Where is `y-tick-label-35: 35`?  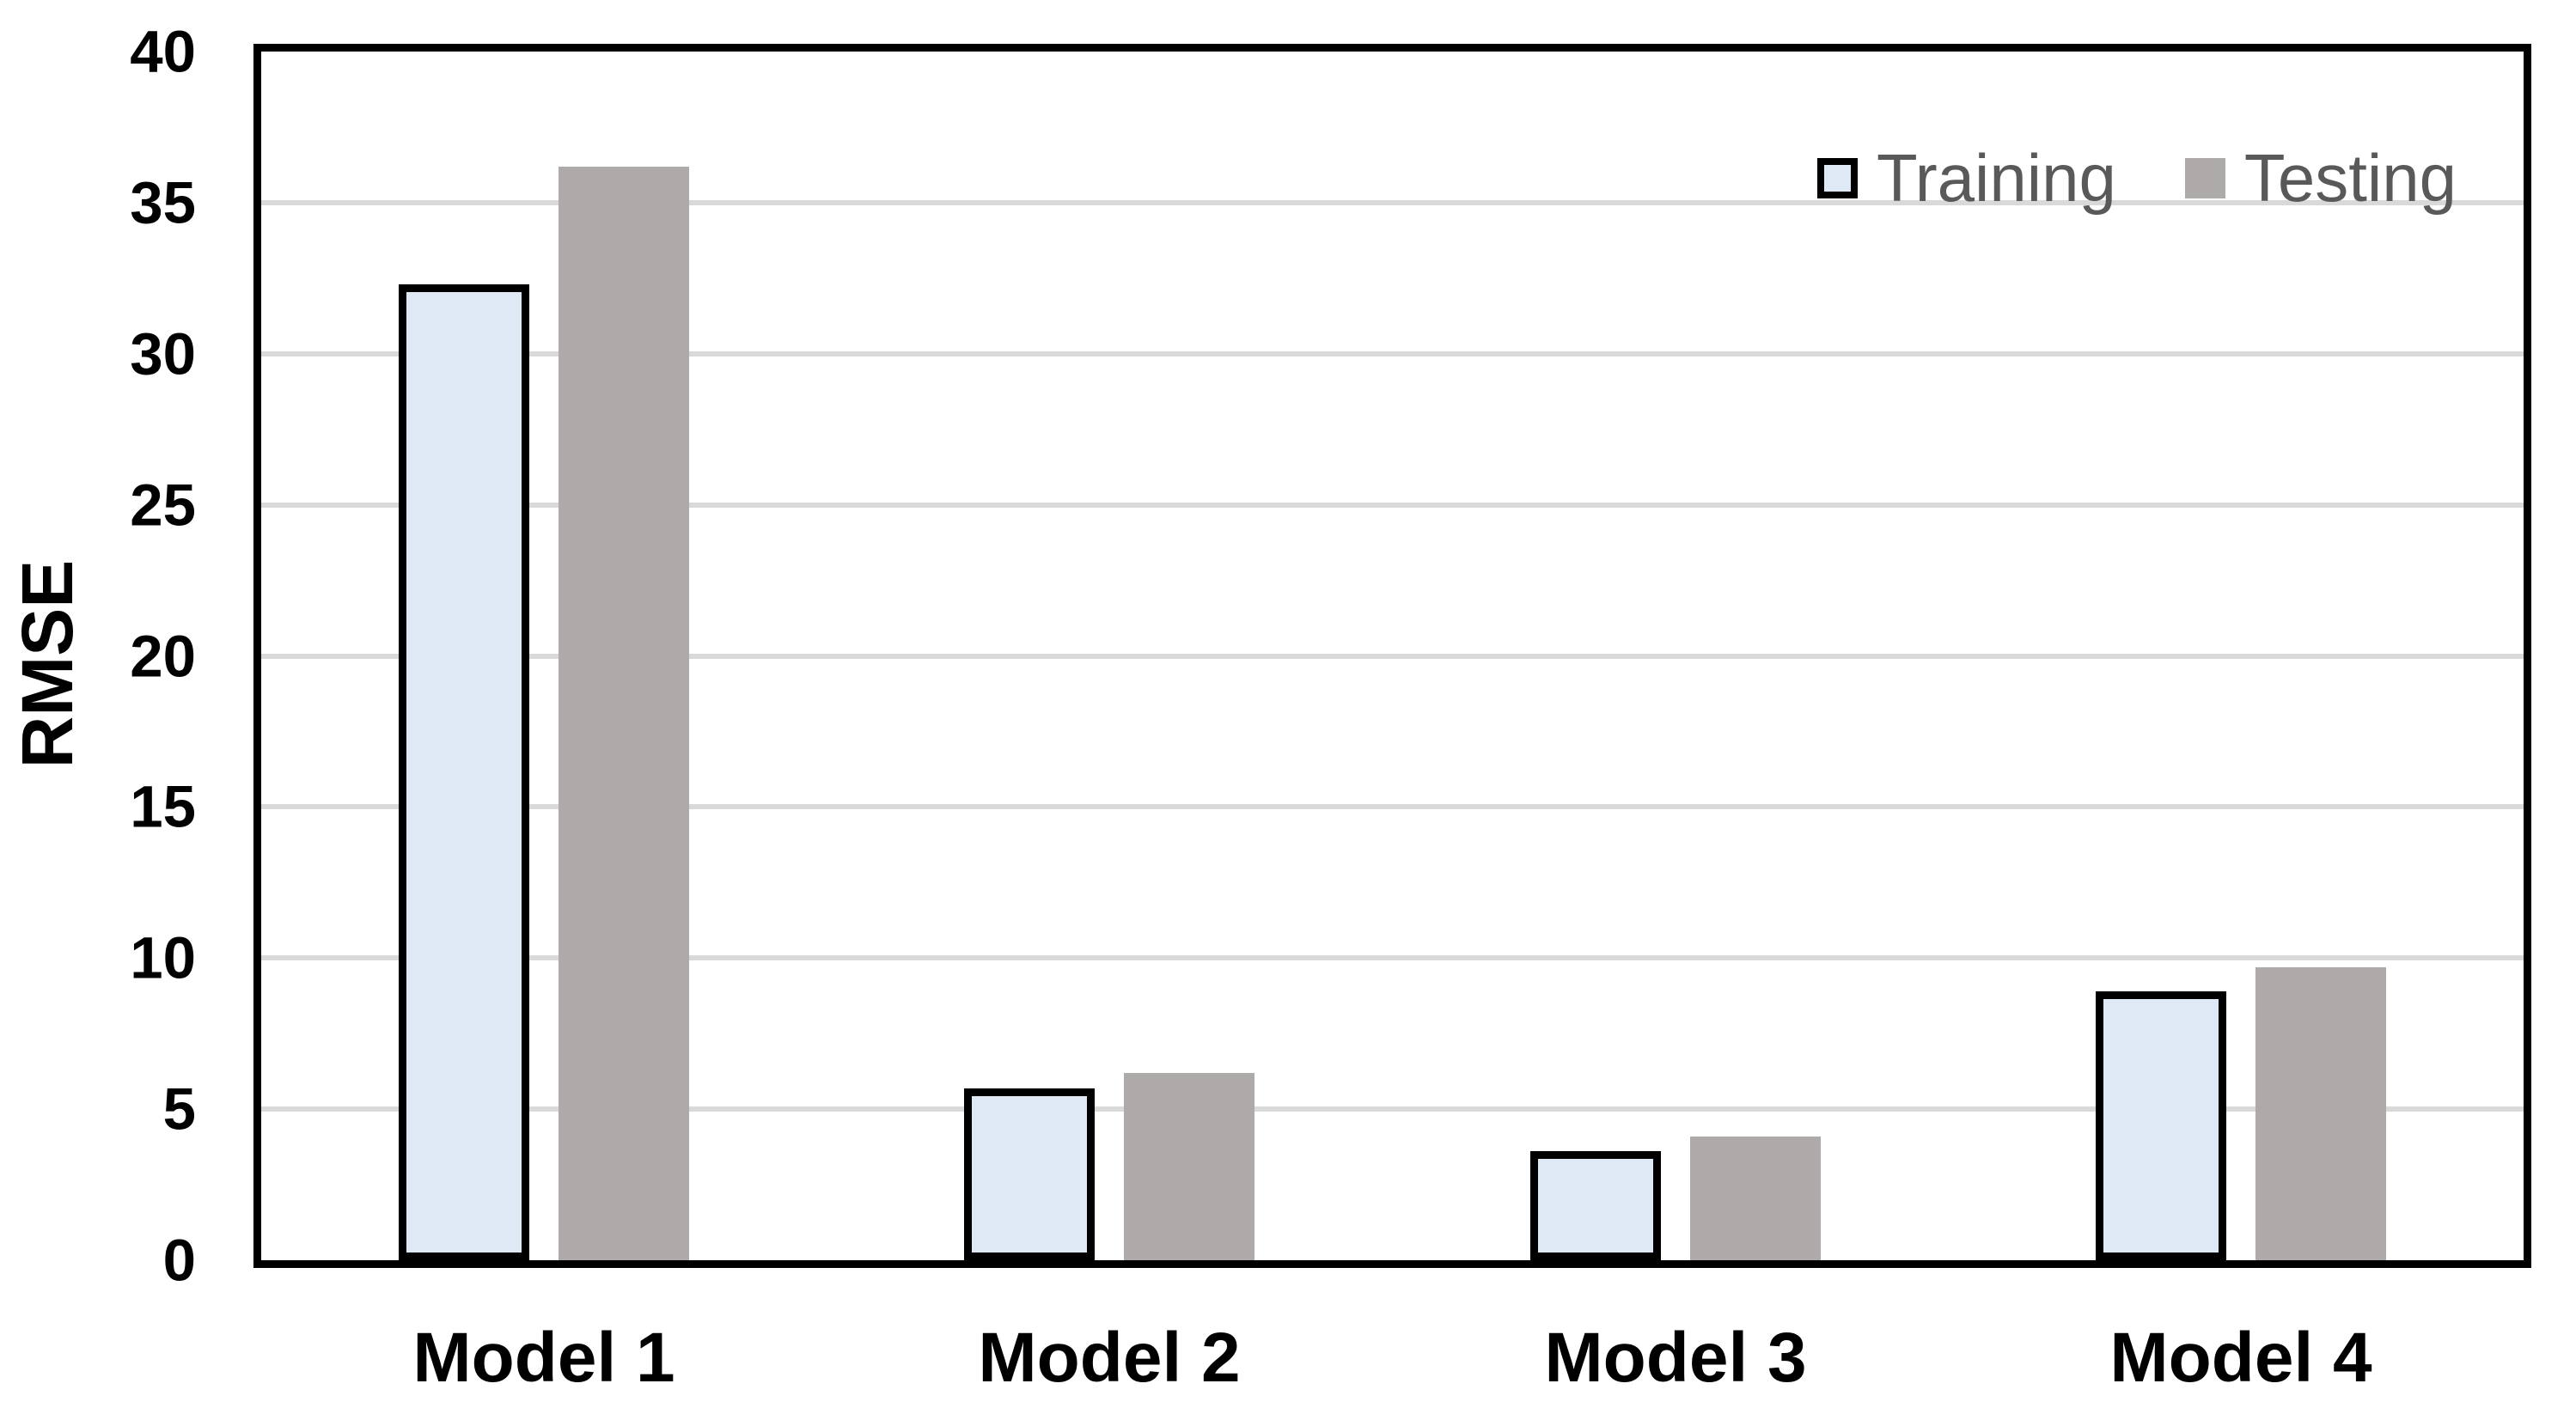 y-tick-label-35: 35 is located at coordinates (163, 202).